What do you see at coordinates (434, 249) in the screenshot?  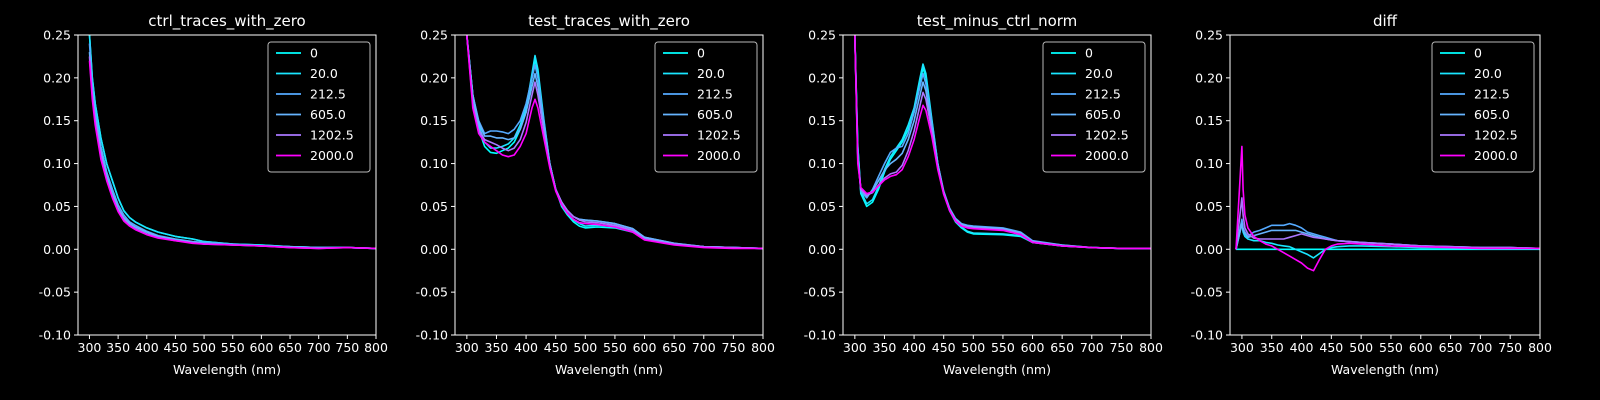 I see `y-tick-label: 0.00` at bounding box center [434, 249].